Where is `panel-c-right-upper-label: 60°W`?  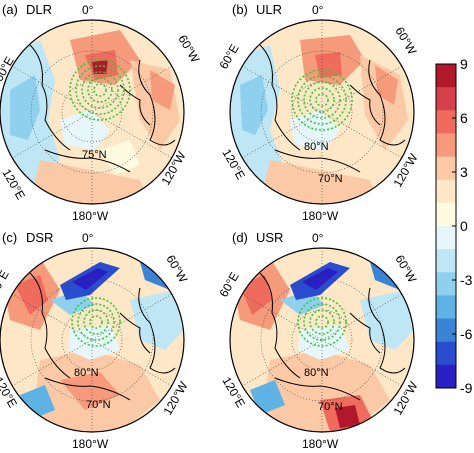 panel-c-right-upper-label: 60°W is located at coordinates (176, 269).